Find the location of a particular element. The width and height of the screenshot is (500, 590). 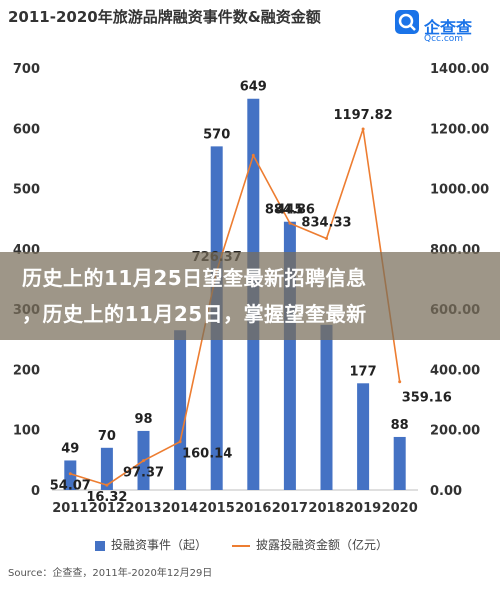

bar-2018 is located at coordinates (326, 407).